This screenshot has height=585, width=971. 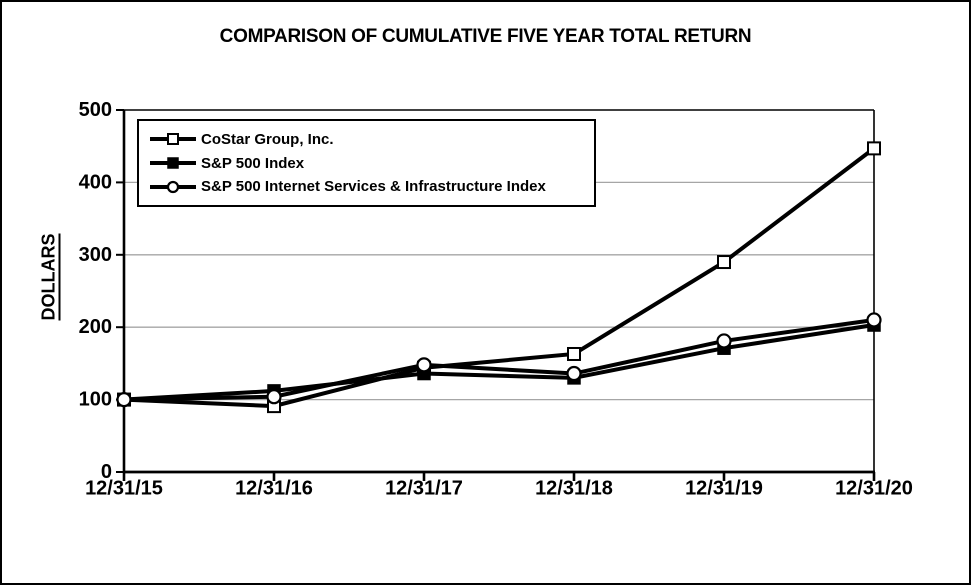 What do you see at coordinates (424, 489) in the screenshot?
I see `x-tick-label-2: 12/31/17` at bounding box center [424, 489].